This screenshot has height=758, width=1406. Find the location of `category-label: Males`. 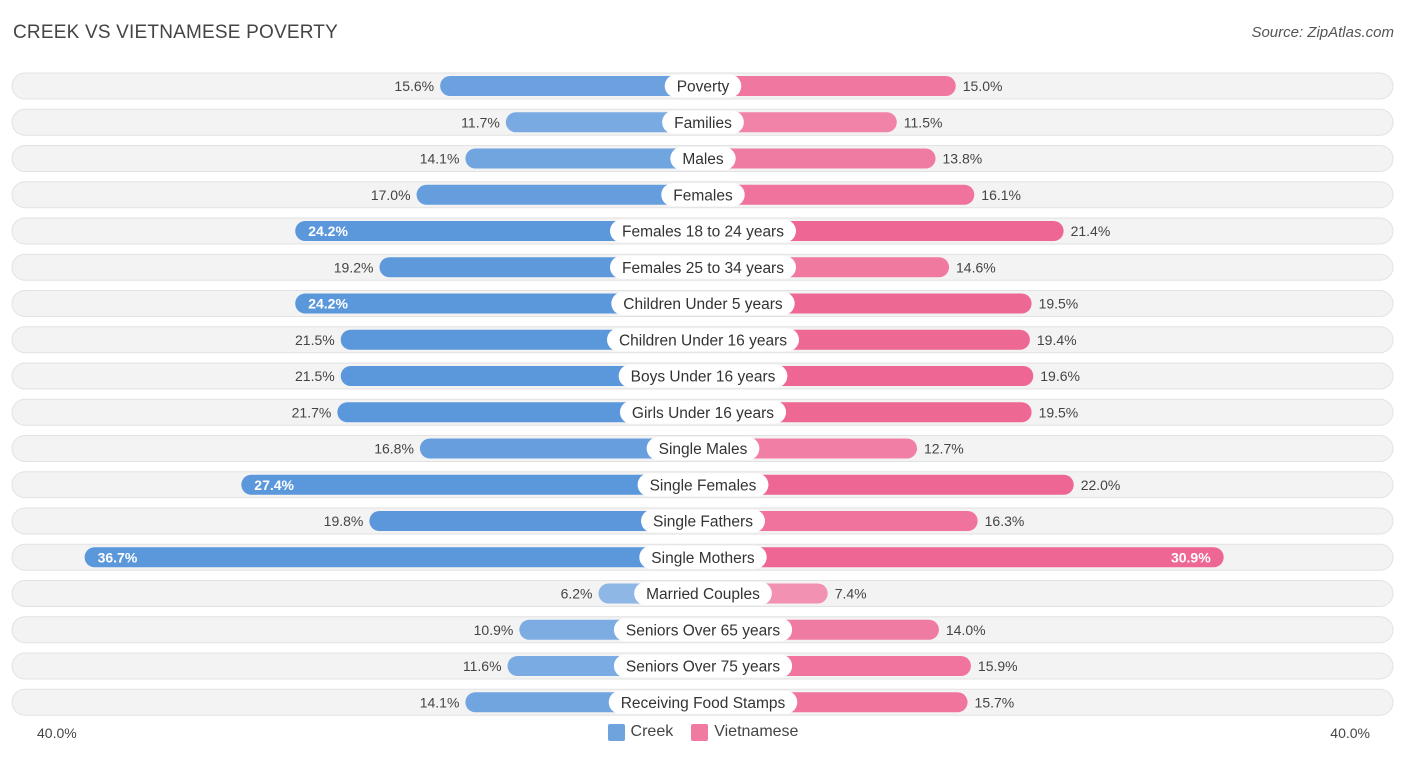

category-label: Males is located at coordinates (703, 159).